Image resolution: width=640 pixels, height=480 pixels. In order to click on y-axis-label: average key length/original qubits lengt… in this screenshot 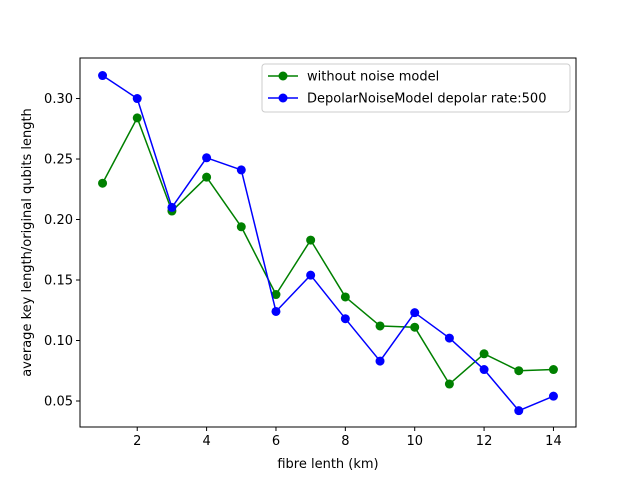, I will do `click(27, 242)`.